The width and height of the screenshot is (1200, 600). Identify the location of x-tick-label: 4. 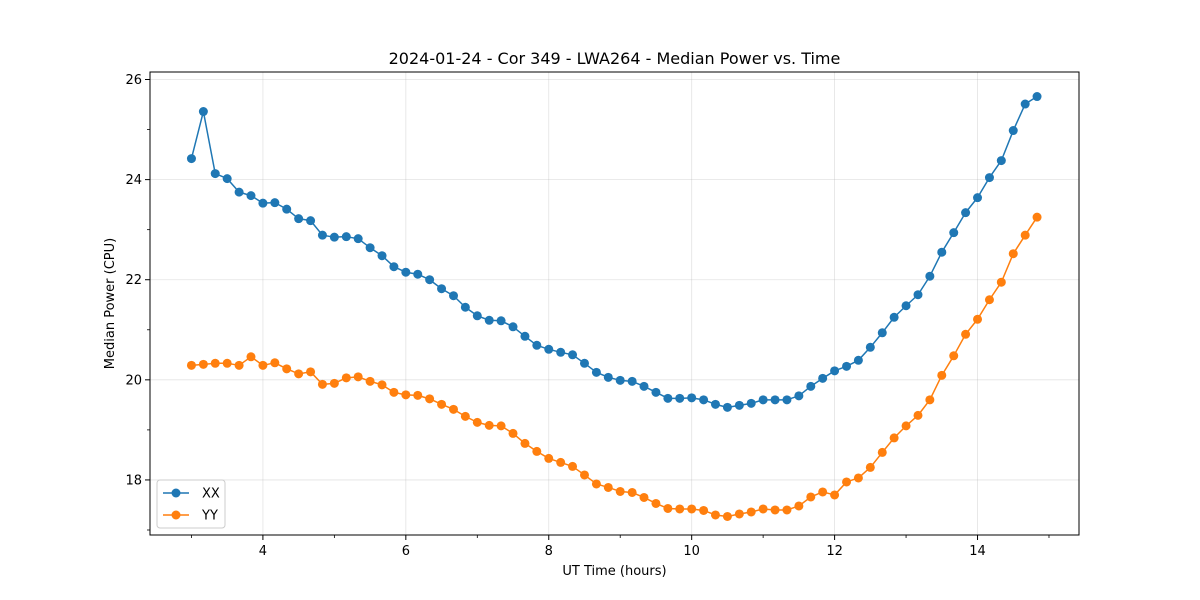
(263, 551).